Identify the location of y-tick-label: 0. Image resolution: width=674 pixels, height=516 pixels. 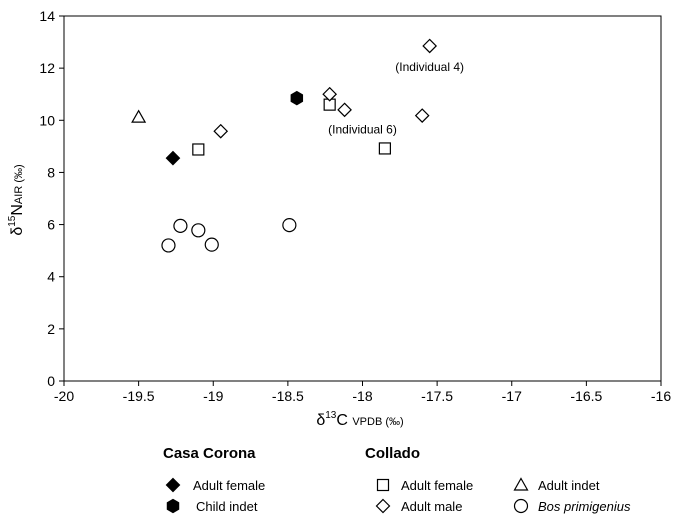
(51, 381).